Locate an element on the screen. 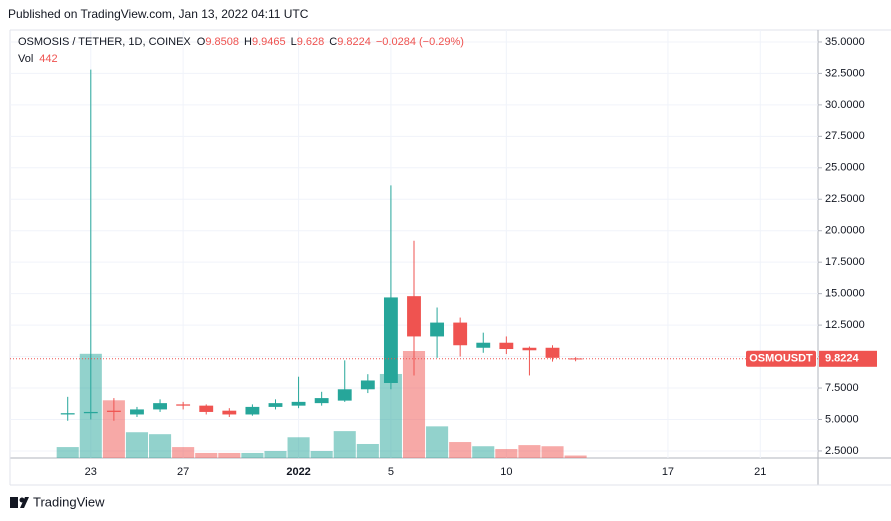 Image resolution: width=891 pixels, height=521 pixels. last-price-label: 9.8224 is located at coordinates (842, 359).